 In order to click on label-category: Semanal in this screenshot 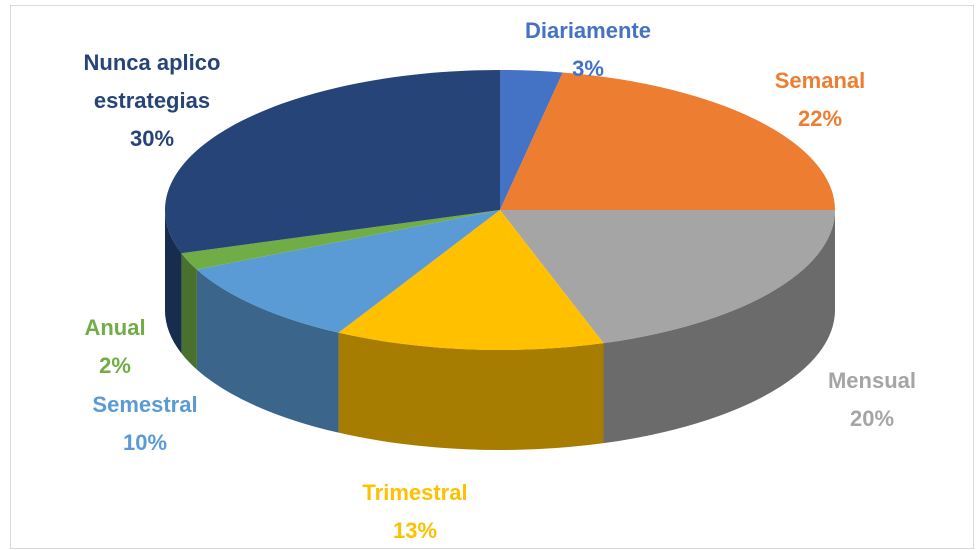, I will do `click(820, 80)`.